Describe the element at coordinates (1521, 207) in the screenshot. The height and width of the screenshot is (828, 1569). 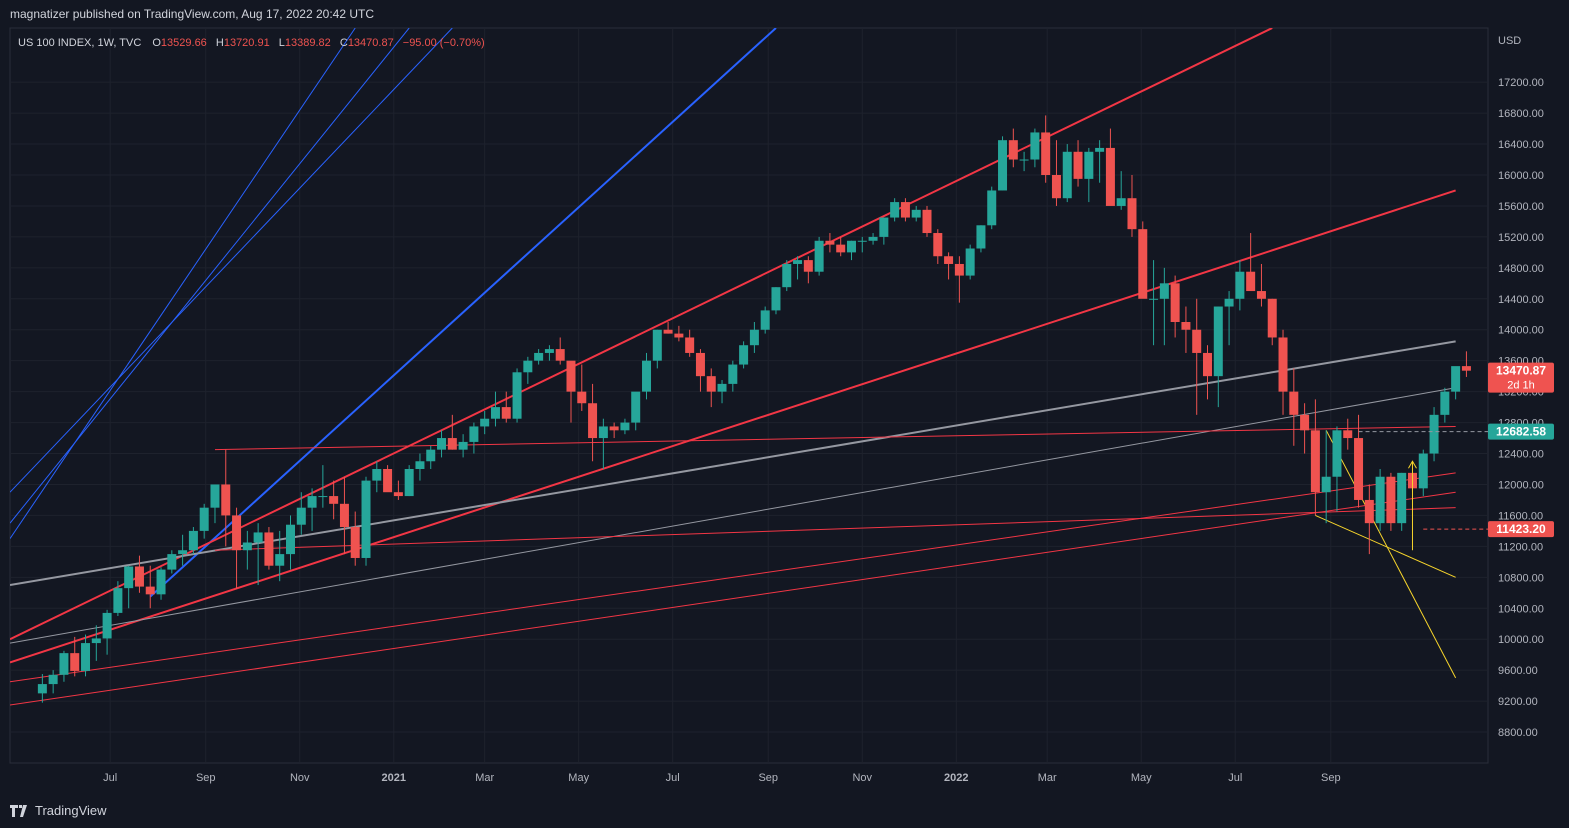
I see `y-tick-label: 15600.00` at that location.